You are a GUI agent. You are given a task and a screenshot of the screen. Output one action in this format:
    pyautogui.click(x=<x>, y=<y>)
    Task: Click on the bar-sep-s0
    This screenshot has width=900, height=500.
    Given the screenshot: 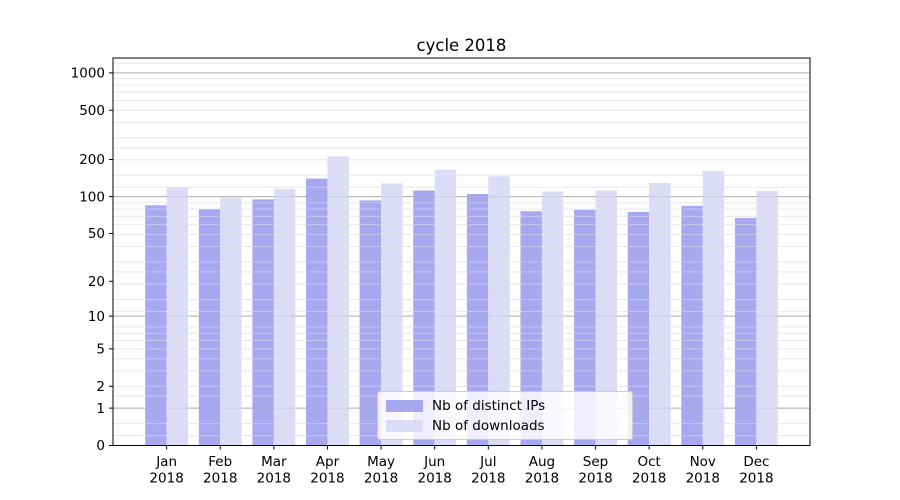 What is the action you would take?
    pyautogui.click(x=585, y=327)
    